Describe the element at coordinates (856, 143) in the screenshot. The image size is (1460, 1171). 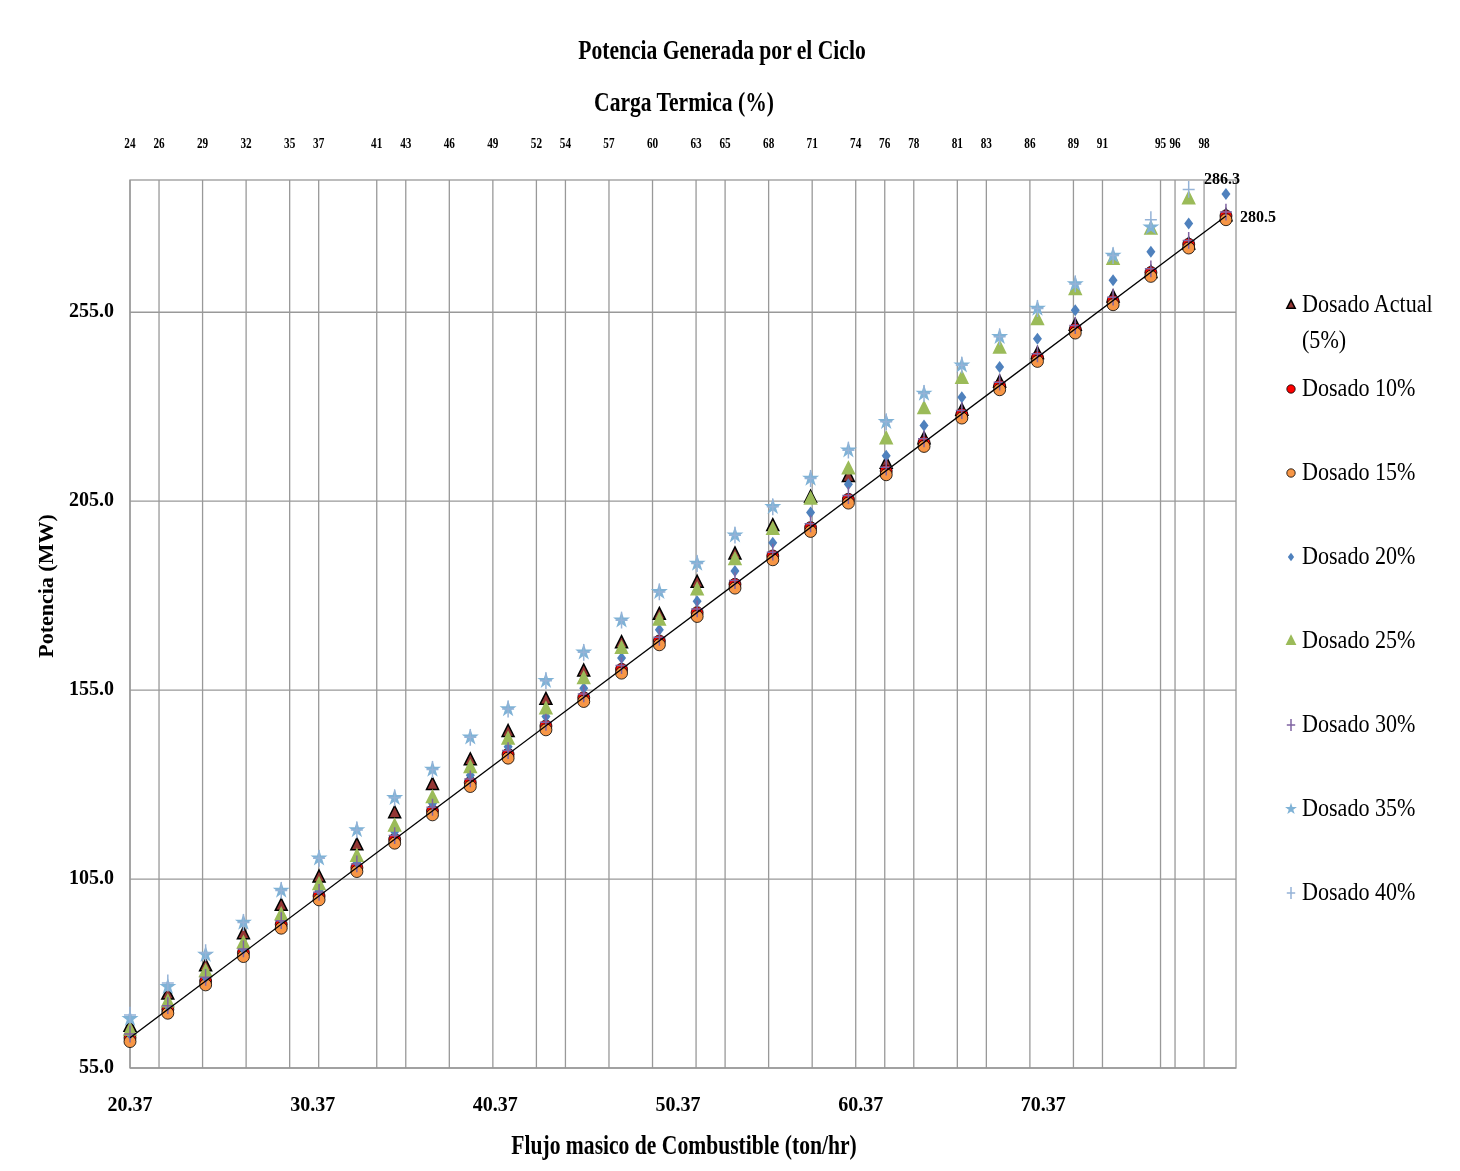
I see `x2-tick-label: 74` at that location.